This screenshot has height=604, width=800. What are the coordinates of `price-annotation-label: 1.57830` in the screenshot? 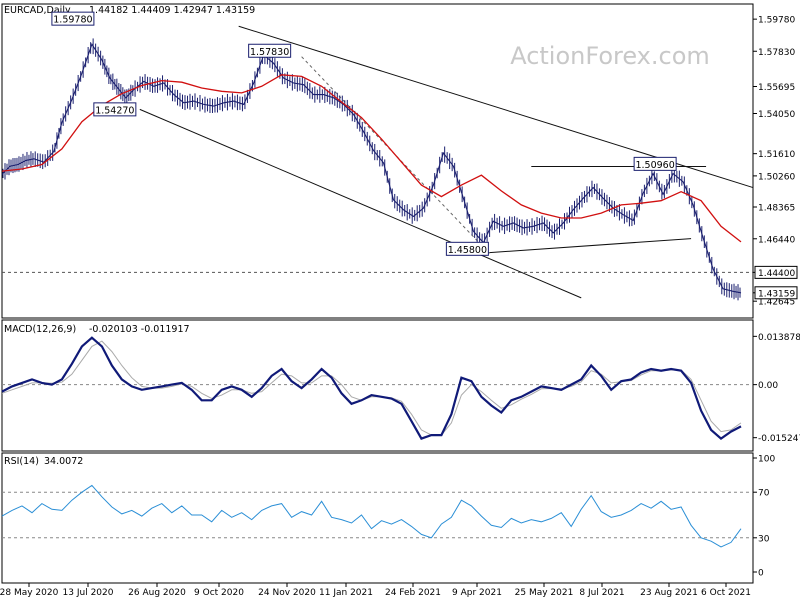 It's located at (269, 52).